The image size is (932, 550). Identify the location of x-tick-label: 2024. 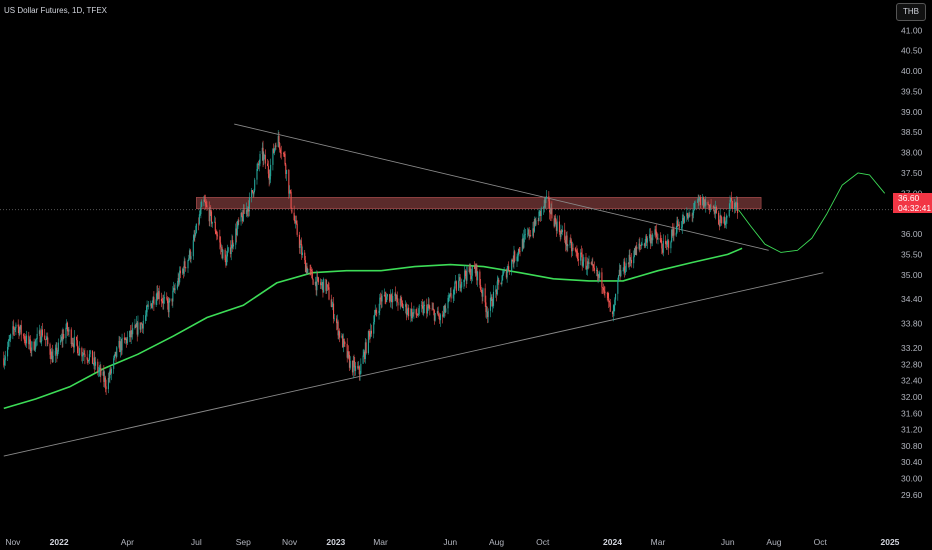
(612, 542).